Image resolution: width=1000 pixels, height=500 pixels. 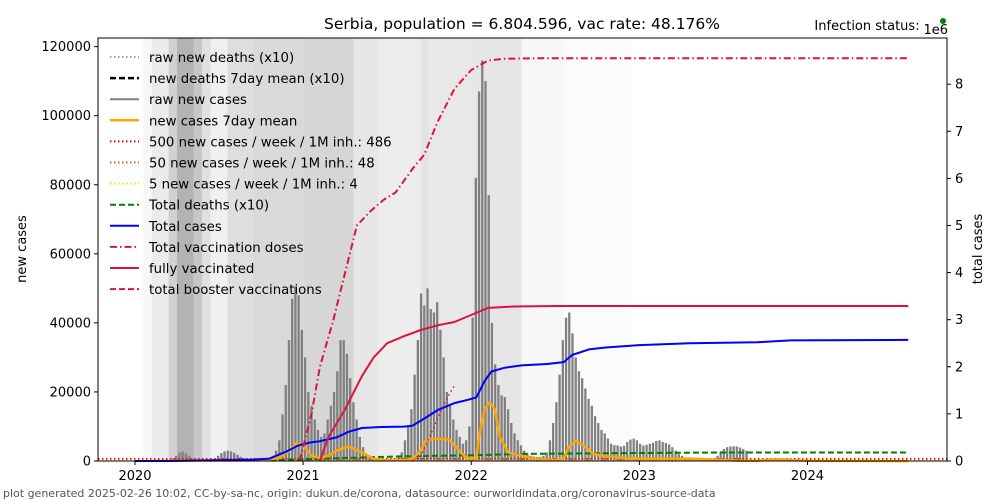 I want to click on y-right-tick-label: 4, so click(x=959, y=273).